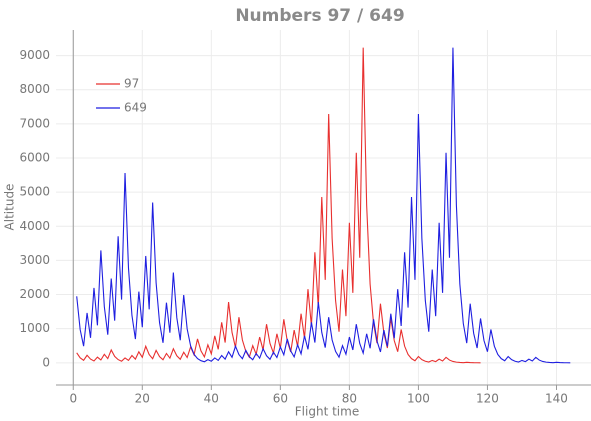 The image size is (591, 421). What do you see at coordinates (73, 399) in the screenshot?
I see `x-tick-label: 0` at bounding box center [73, 399].